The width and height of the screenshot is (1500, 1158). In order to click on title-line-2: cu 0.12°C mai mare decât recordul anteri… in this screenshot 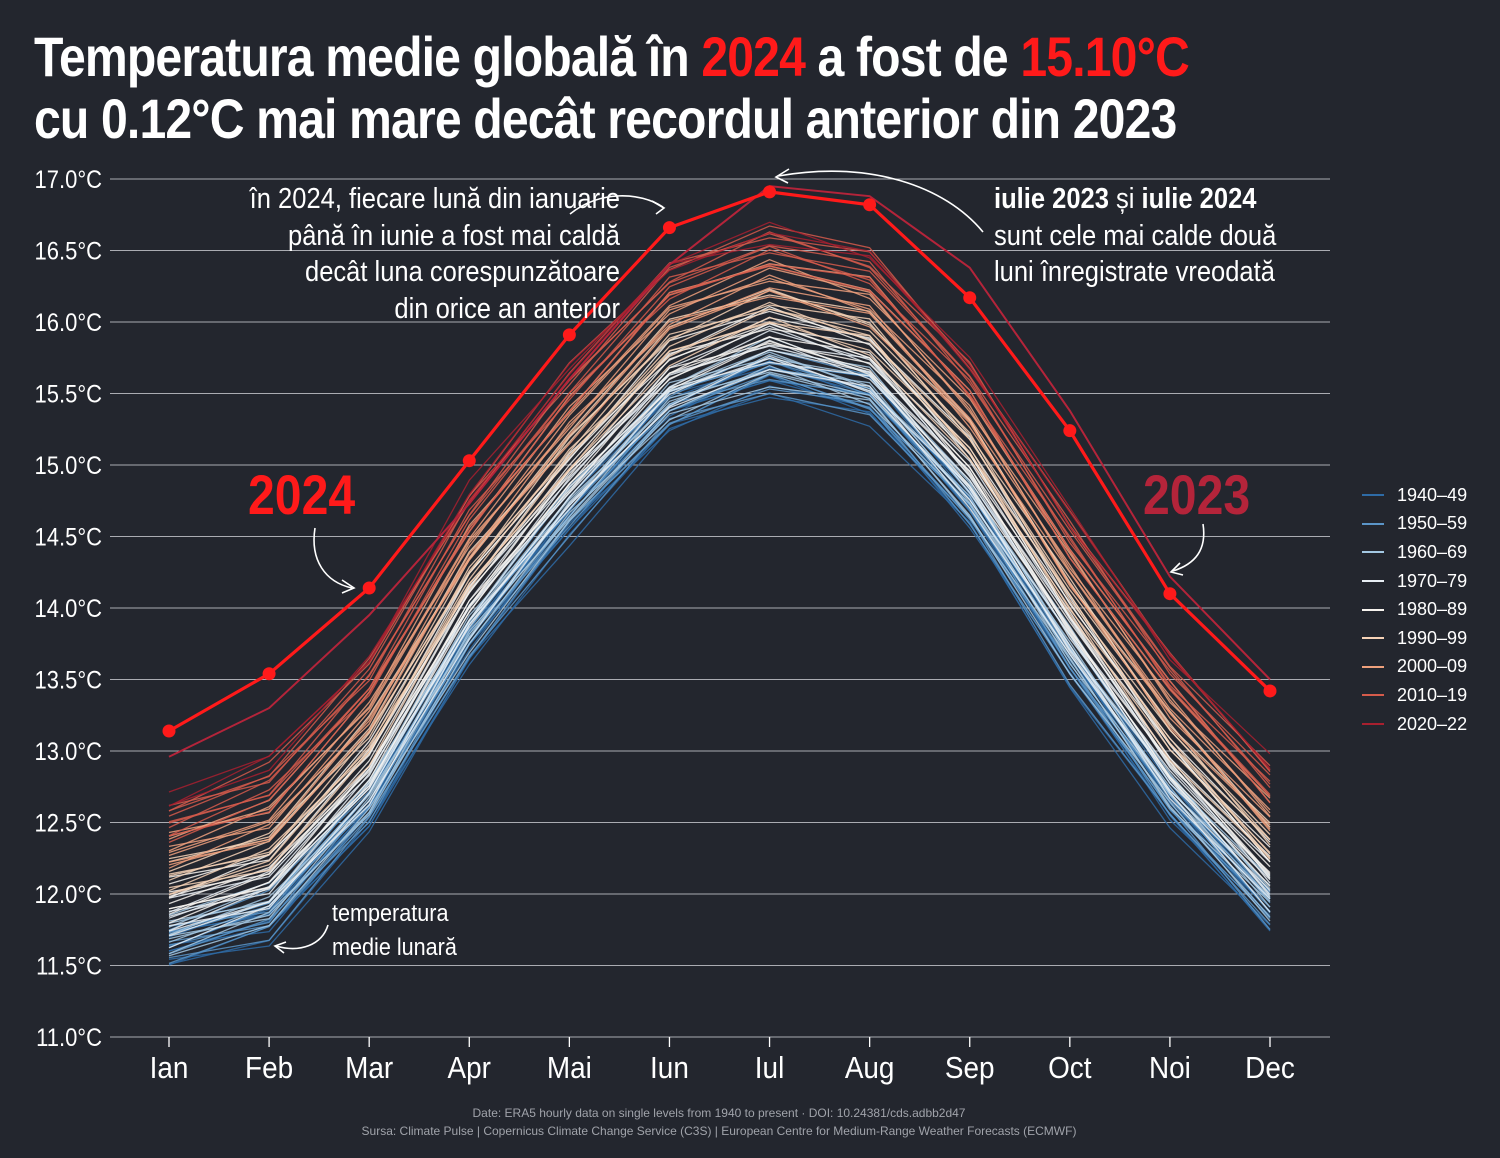, I will do `click(605, 118)`.